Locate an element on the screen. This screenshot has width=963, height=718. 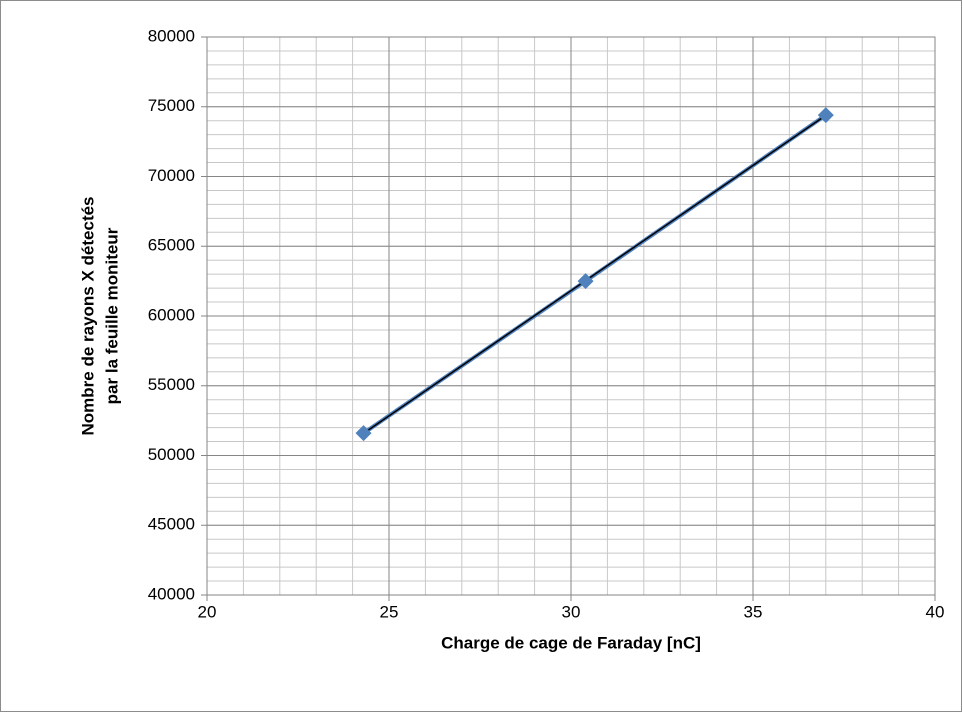
y-tick-label: 75000 is located at coordinates (171, 105).